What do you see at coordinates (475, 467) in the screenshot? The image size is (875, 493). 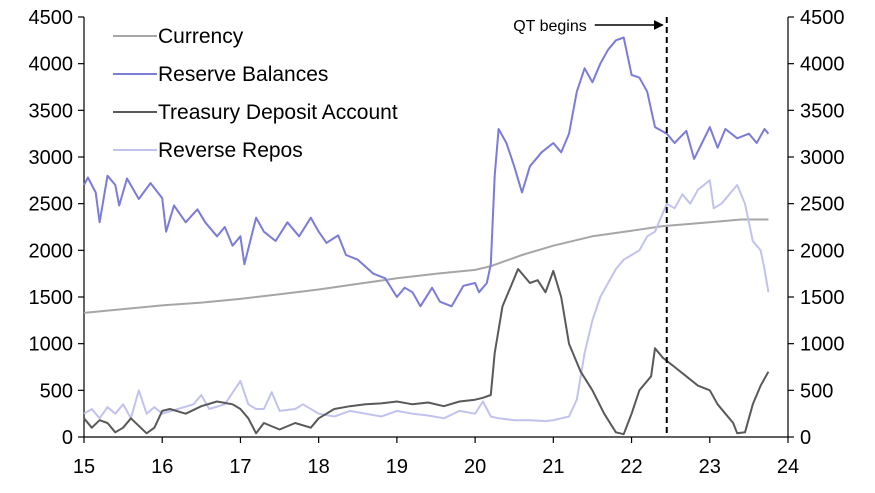 I see `x-tick-label: 20` at bounding box center [475, 467].